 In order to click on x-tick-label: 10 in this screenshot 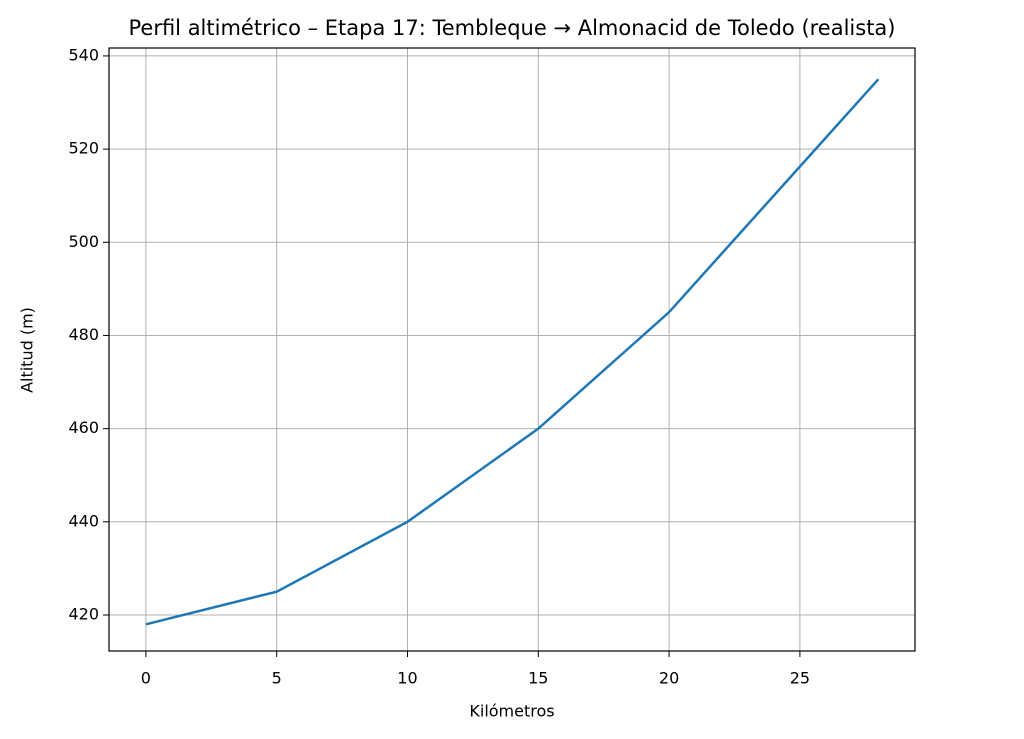, I will do `click(407, 678)`.